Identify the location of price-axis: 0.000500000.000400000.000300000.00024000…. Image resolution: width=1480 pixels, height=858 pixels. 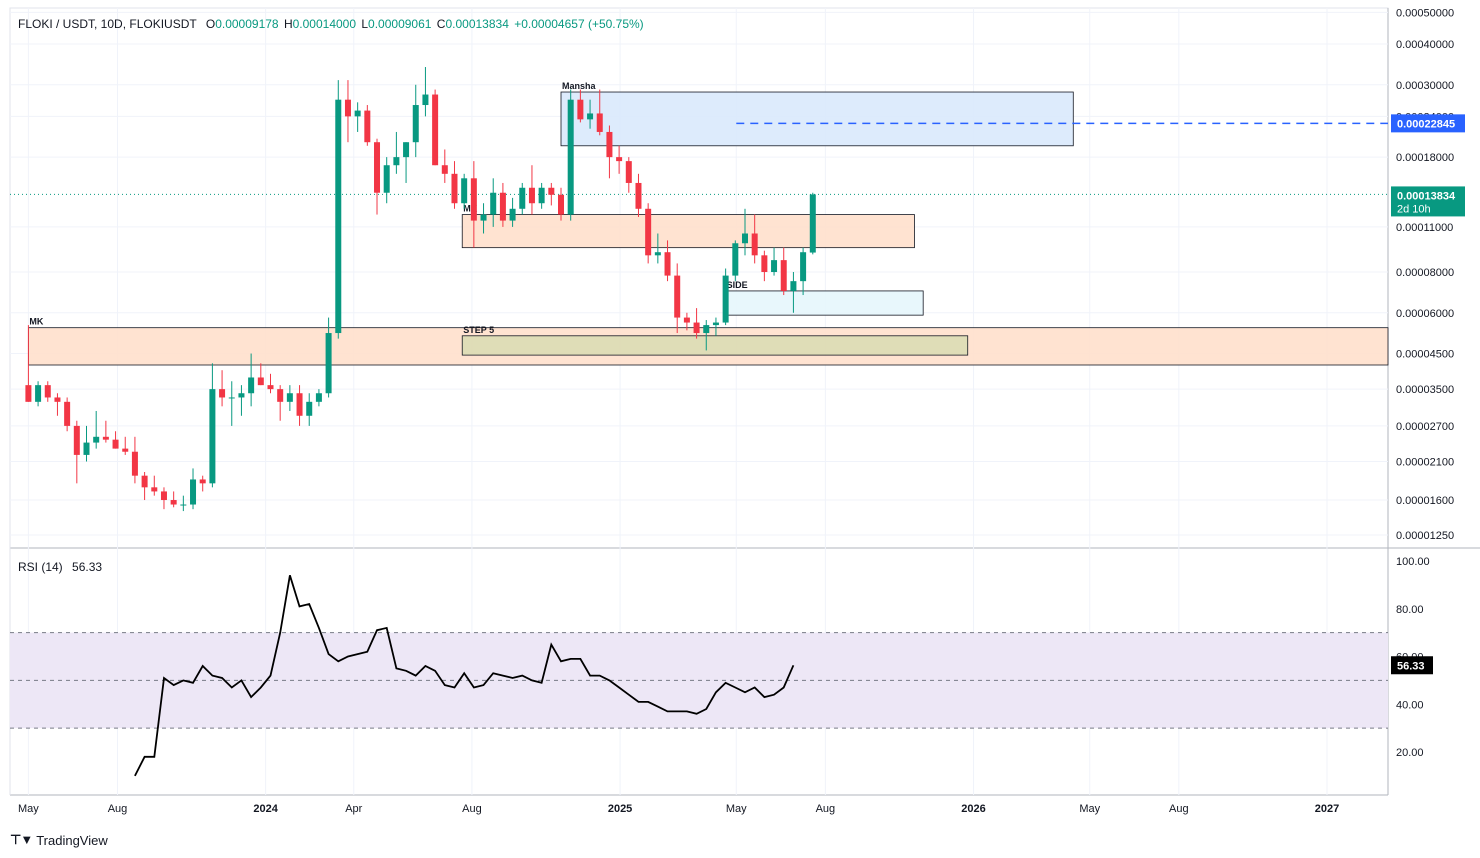
(1428, 383).